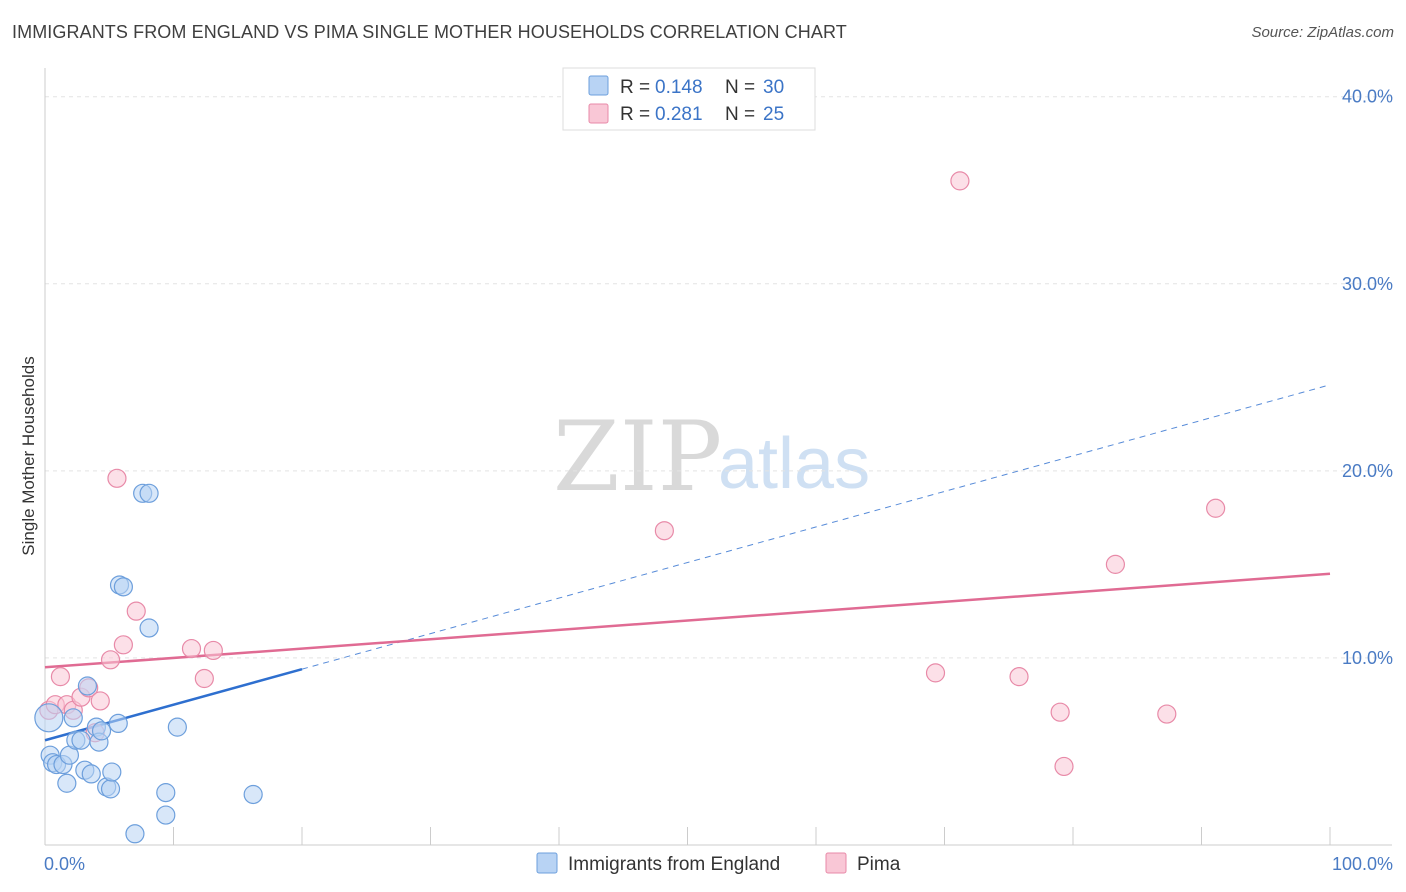 The height and width of the screenshot is (892, 1406). Describe the element at coordinates (635, 87) in the screenshot. I see `legend-r-label-1: R =` at that location.